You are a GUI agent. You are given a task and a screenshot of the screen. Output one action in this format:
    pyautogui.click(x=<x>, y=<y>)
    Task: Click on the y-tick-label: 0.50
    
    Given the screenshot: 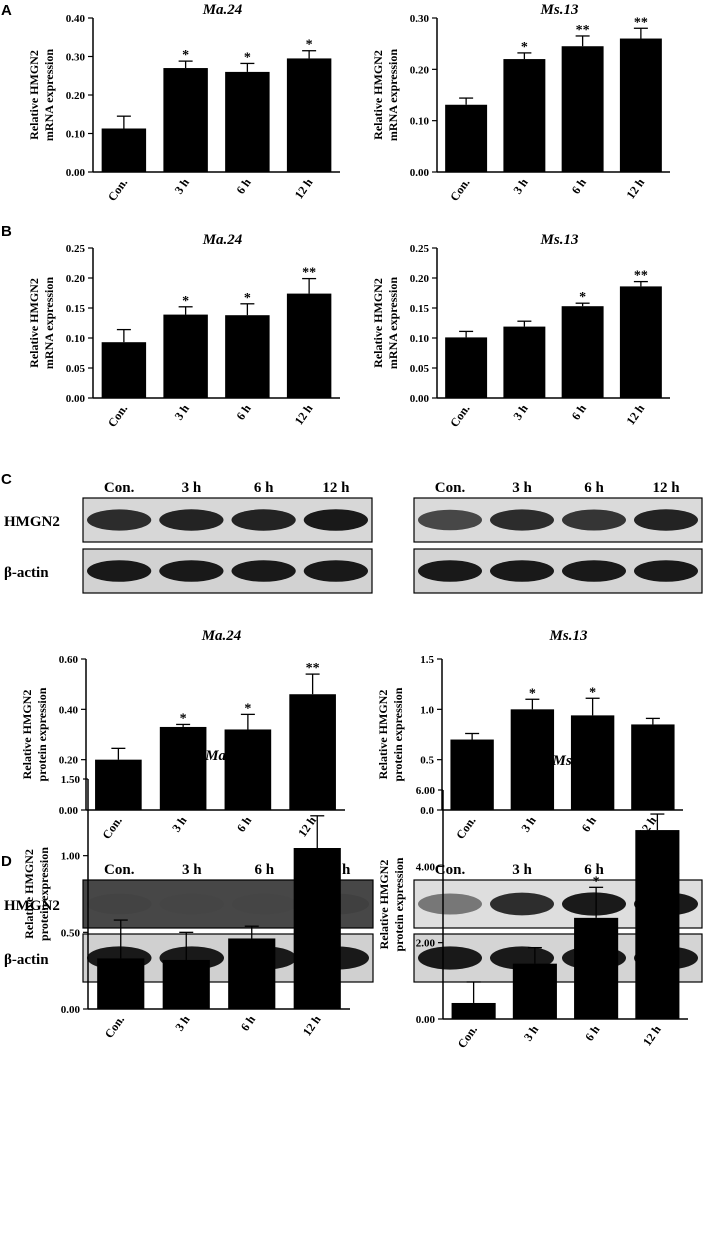 What is the action you would take?
    pyautogui.click(x=71, y=933)
    